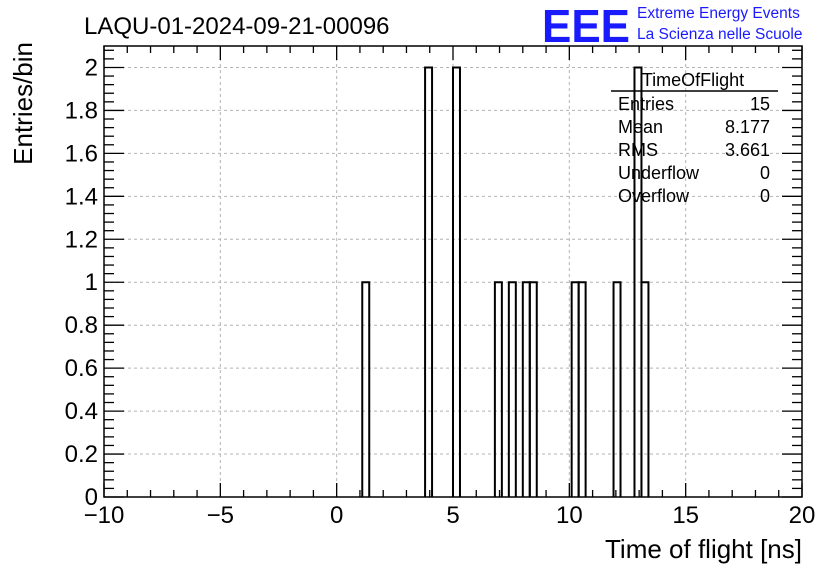 This screenshot has width=836, height=572. What do you see at coordinates (760, 104) in the screenshot?
I see `stats-value-entries: 15` at bounding box center [760, 104].